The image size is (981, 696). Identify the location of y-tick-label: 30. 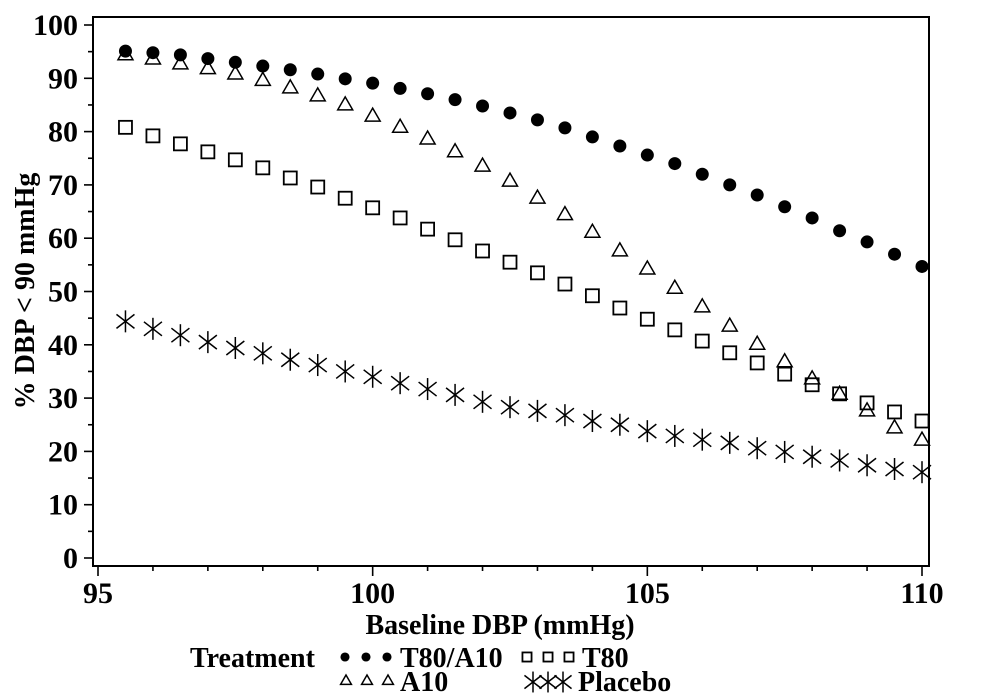
(63, 398).